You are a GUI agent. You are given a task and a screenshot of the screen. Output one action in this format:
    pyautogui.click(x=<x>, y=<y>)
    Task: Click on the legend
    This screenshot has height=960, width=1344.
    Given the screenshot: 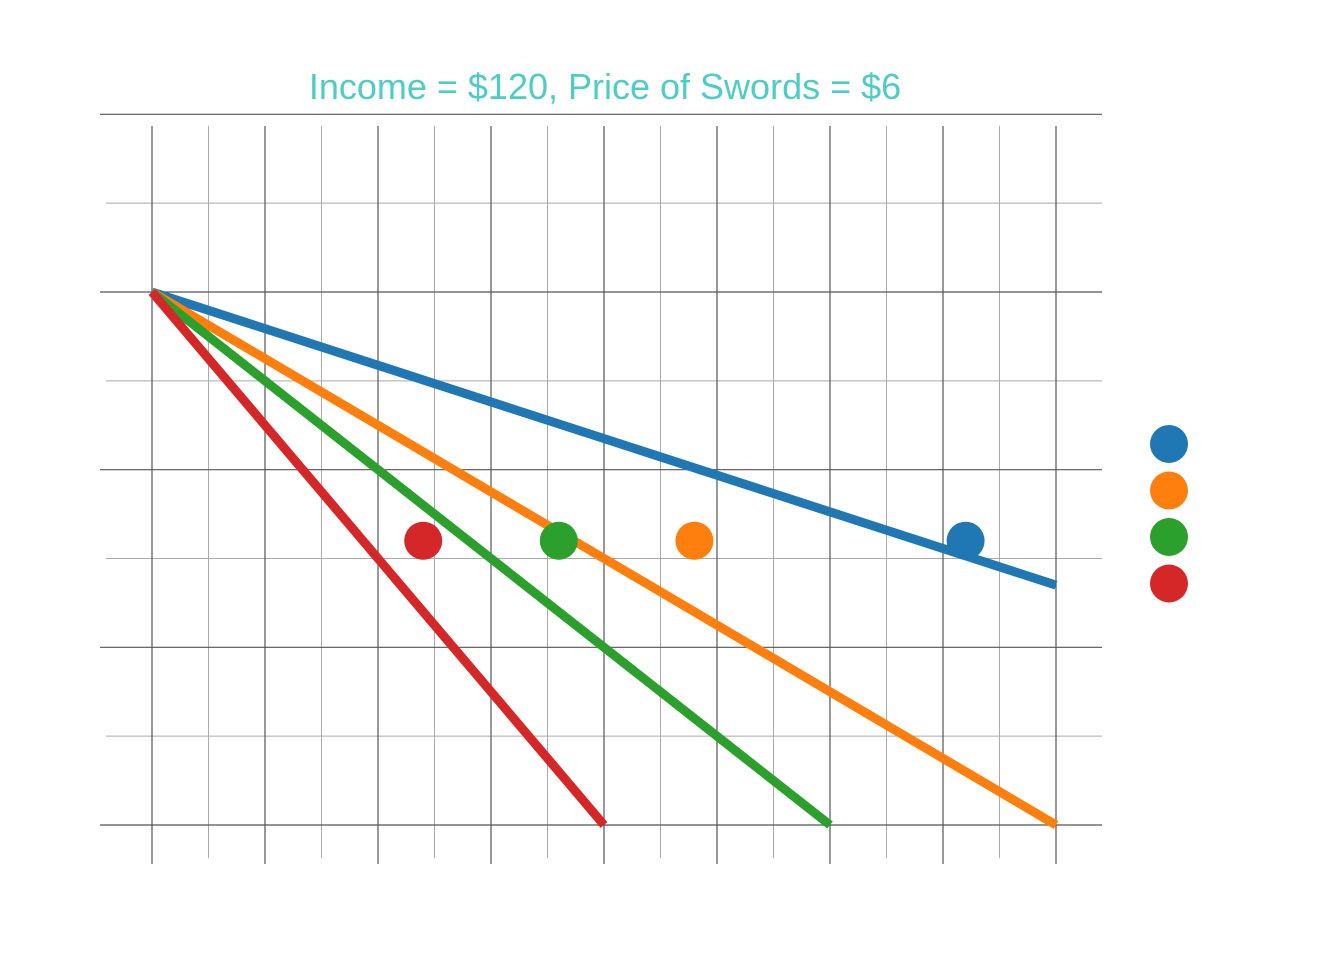 What is the action you would take?
    pyautogui.click(x=1169, y=514)
    